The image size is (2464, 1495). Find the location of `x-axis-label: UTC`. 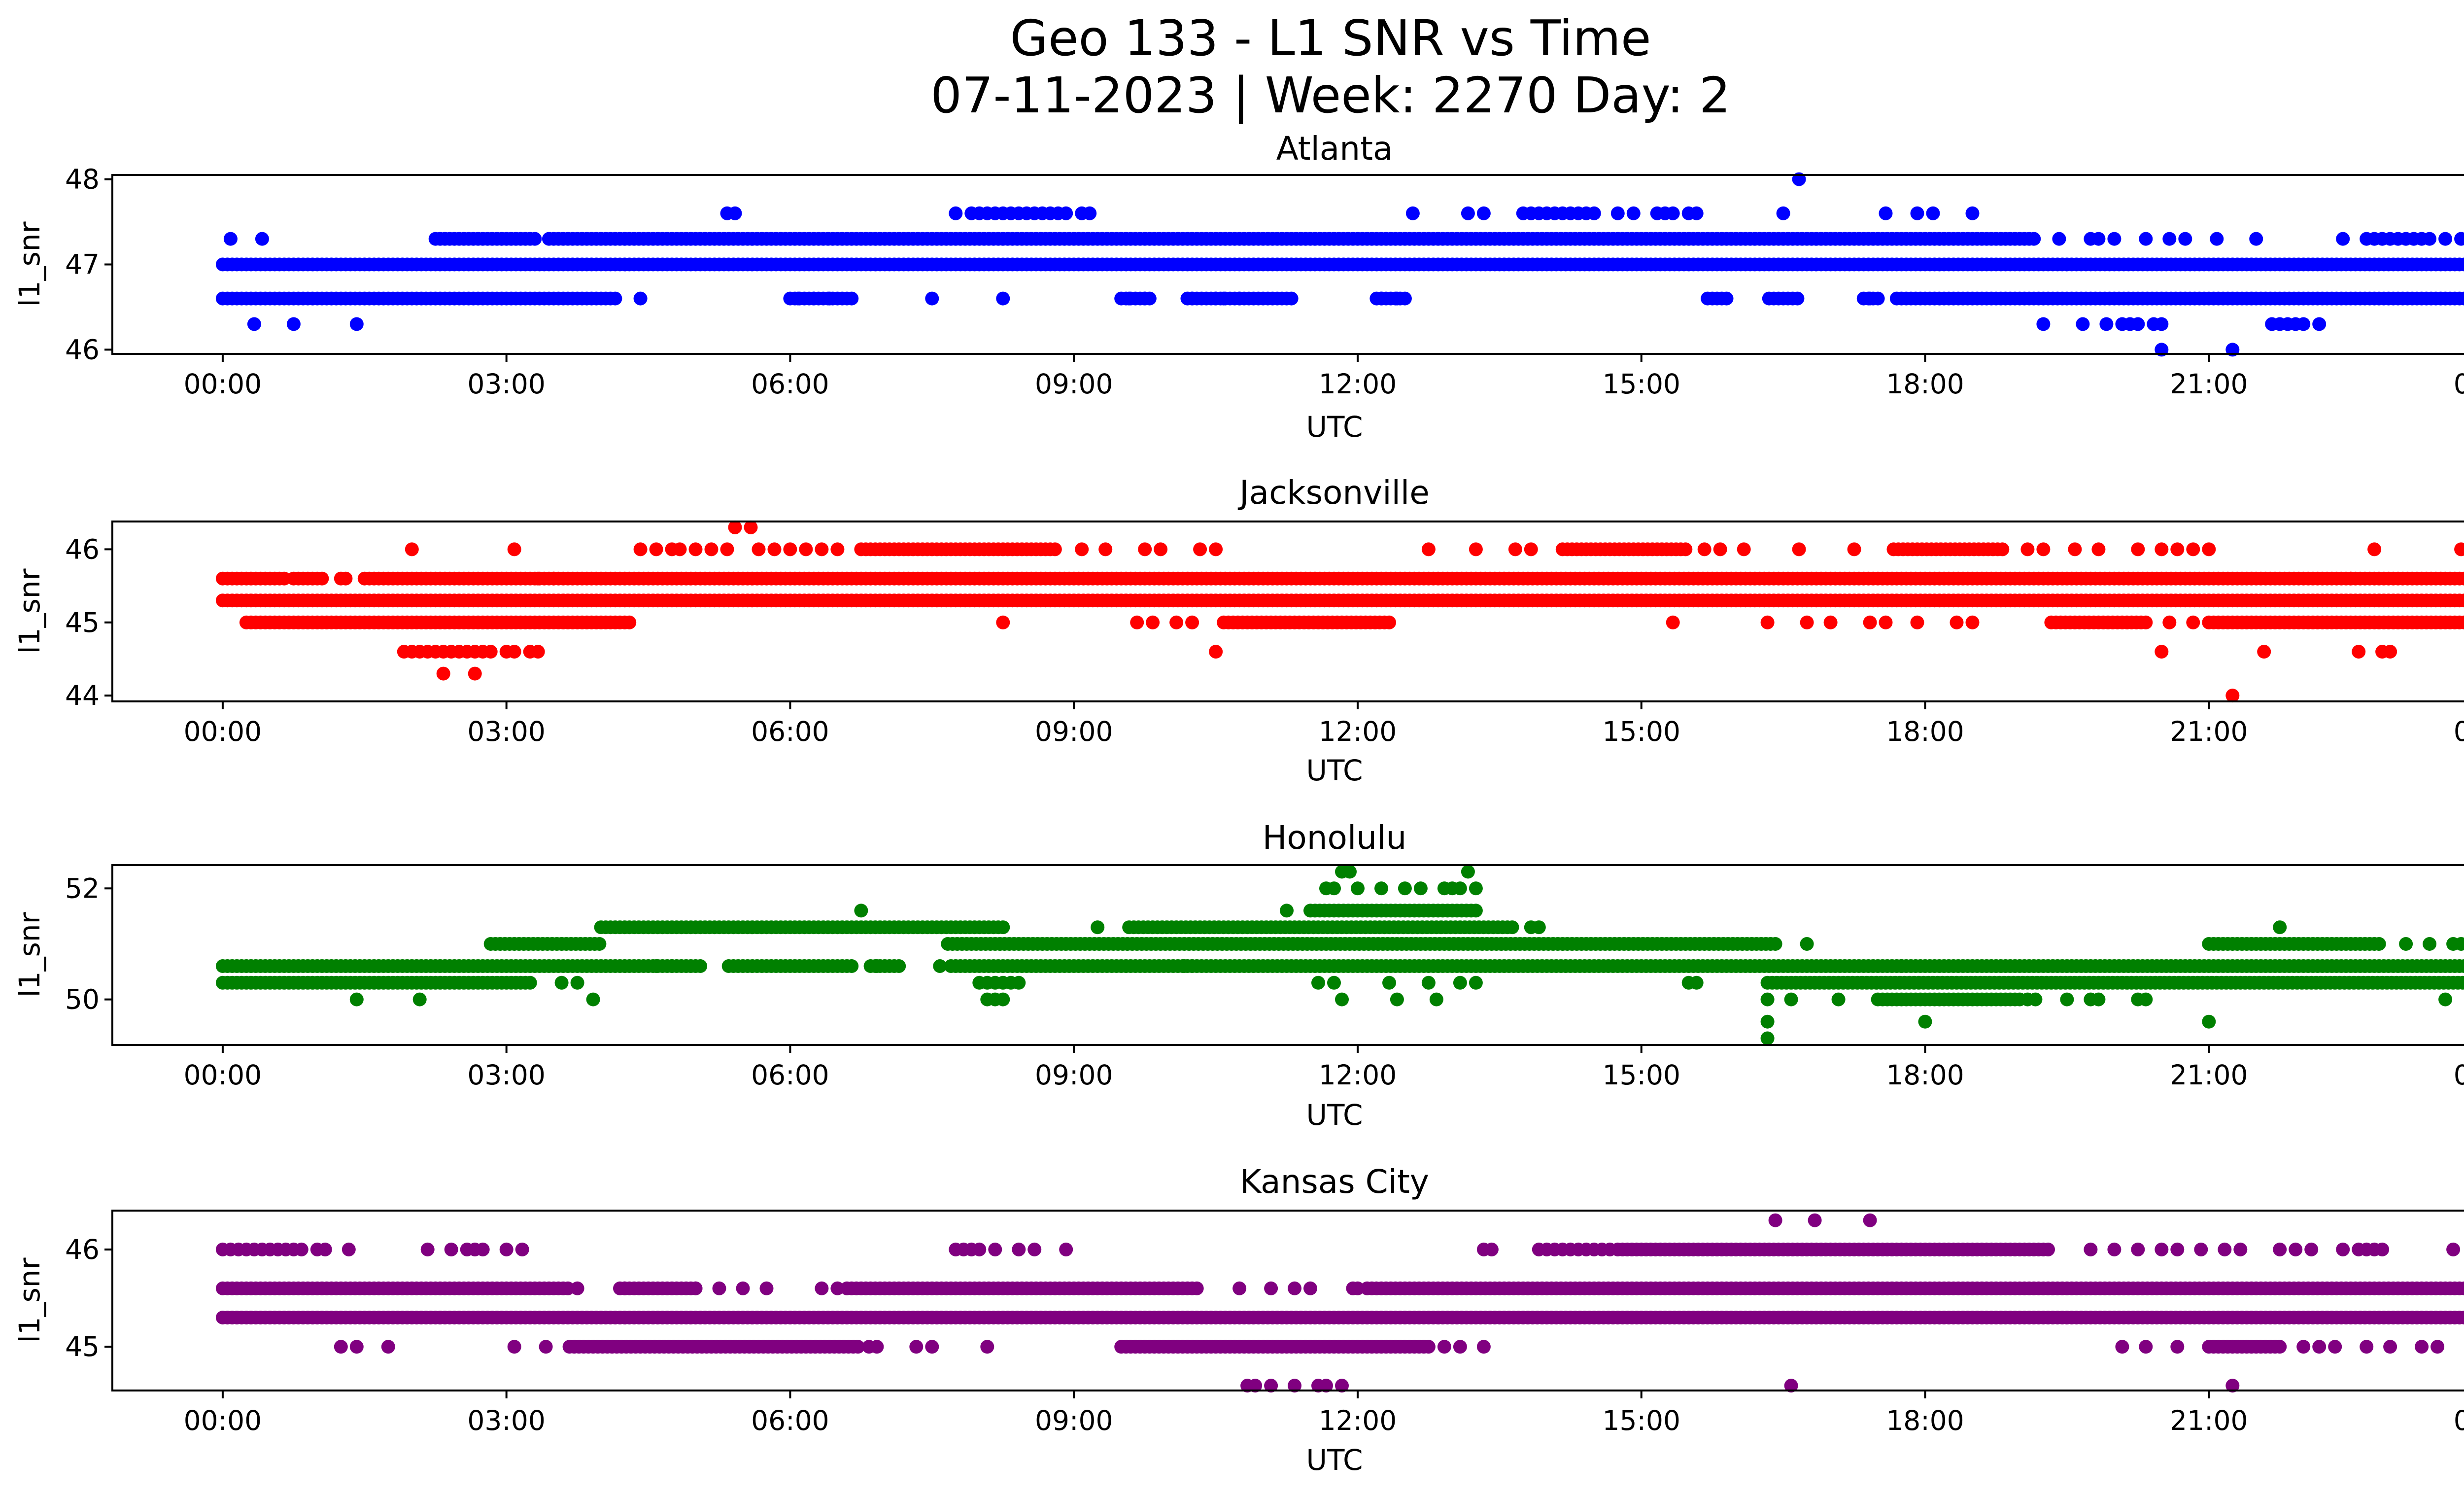

x-axis-label: UTC is located at coordinates (1334, 427).